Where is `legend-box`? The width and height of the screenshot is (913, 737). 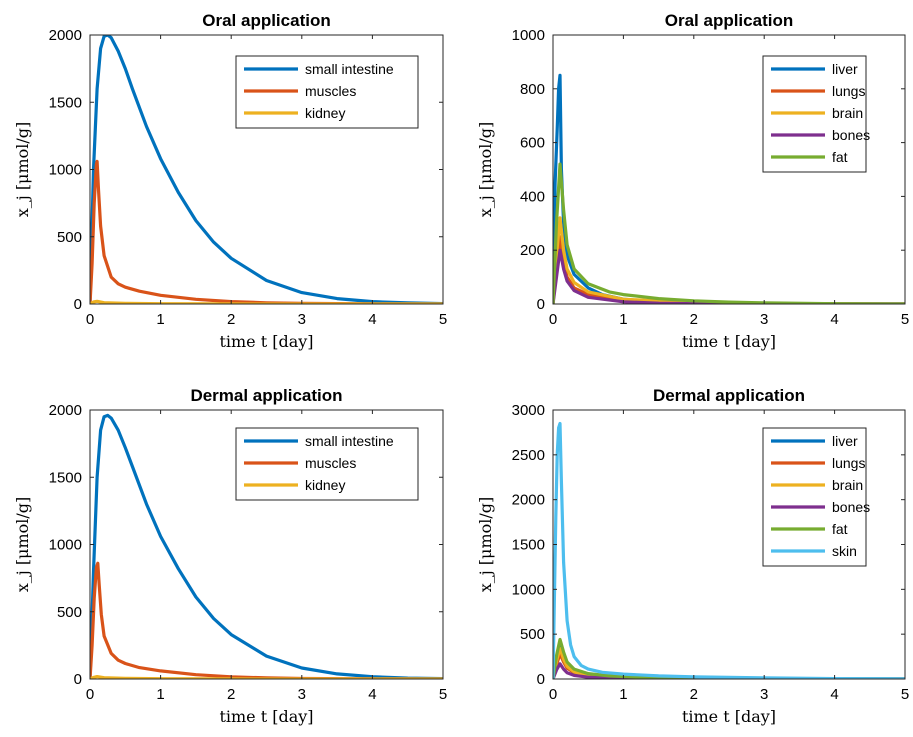 legend-box is located at coordinates (814, 497).